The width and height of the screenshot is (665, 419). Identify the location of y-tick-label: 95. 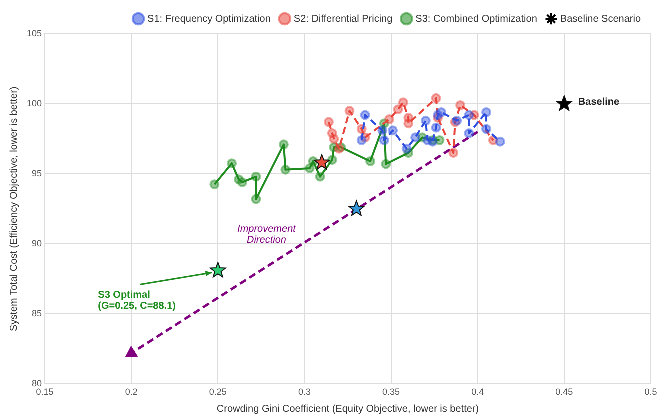
(37, 173).